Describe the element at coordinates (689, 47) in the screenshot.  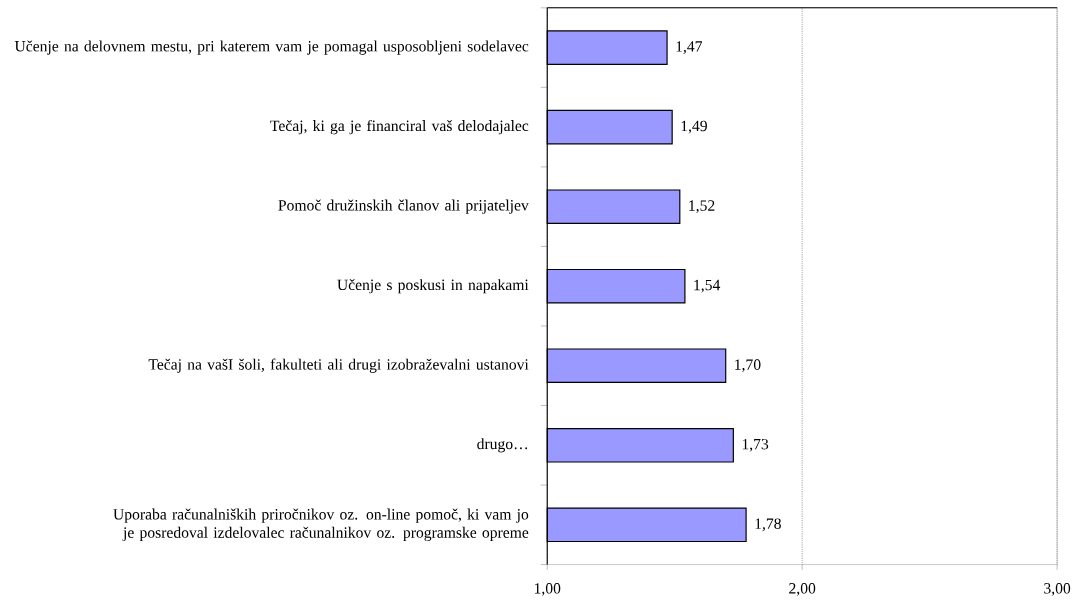
I see `data-label: 1,47` at that location.